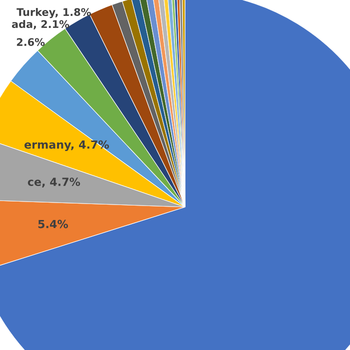  Describe the element at coordinates (53, 13) in the screenshot. I see `data-label: Turkey, 1.8%` at that location.